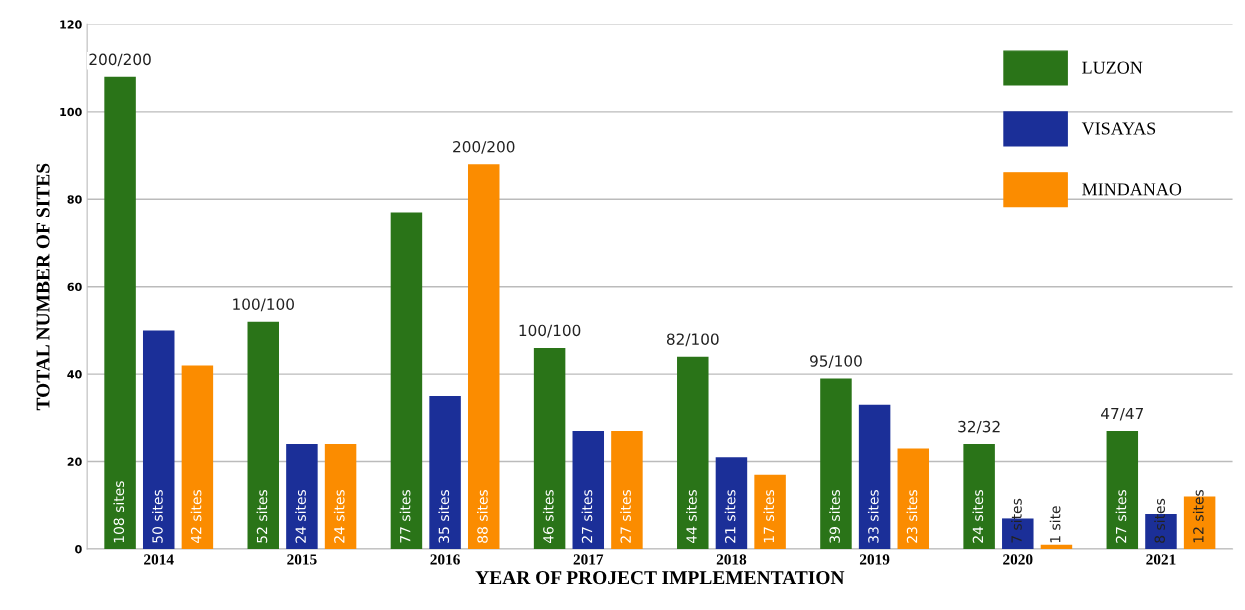 Image resolution: width=1245 pixels, height=610 pixels. Describe the element at coordinates (445, 559) in the screenshot. I see `x-tick-label: 2016` at that location.